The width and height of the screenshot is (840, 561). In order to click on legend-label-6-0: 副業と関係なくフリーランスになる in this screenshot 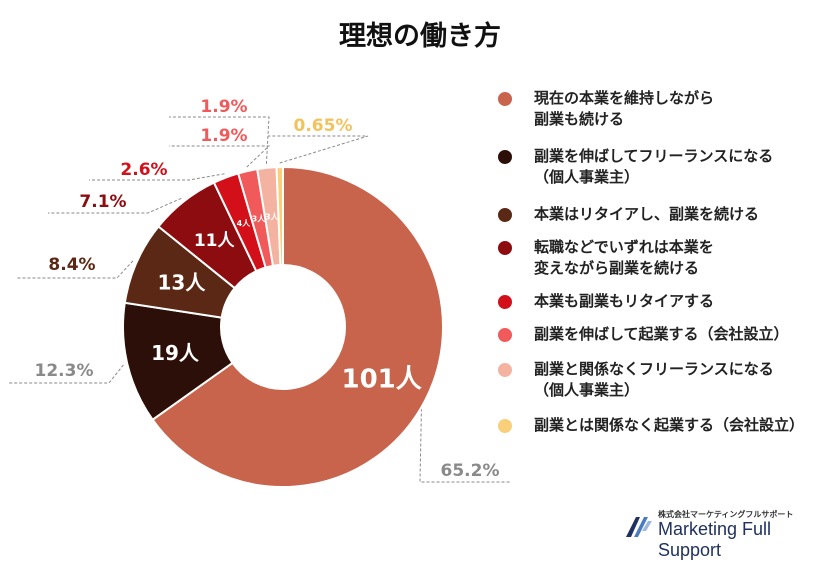, I will do `click(654, 369)`.